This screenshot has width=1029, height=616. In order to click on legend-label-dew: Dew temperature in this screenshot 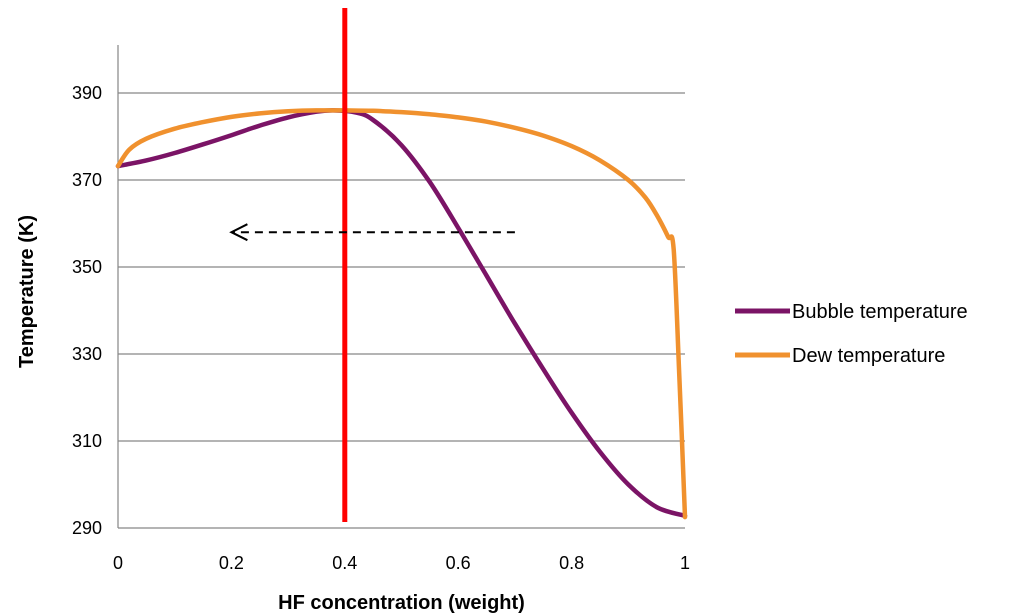, I will do `click(868, 356)`.